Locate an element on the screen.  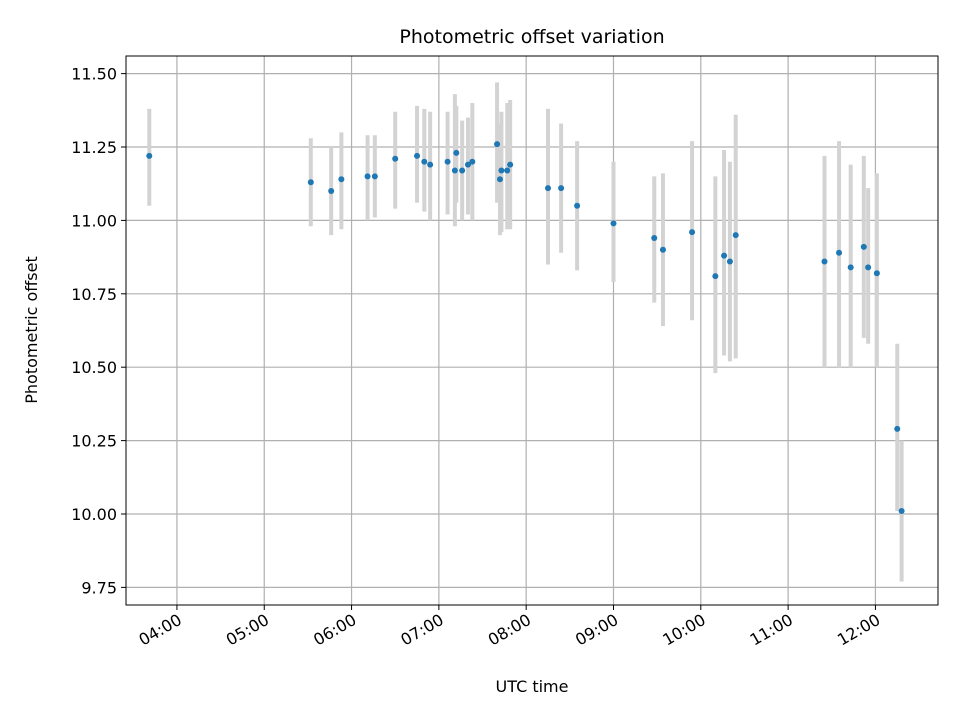
y-tick-label: 10.00 is located at coordinates (94, 514).